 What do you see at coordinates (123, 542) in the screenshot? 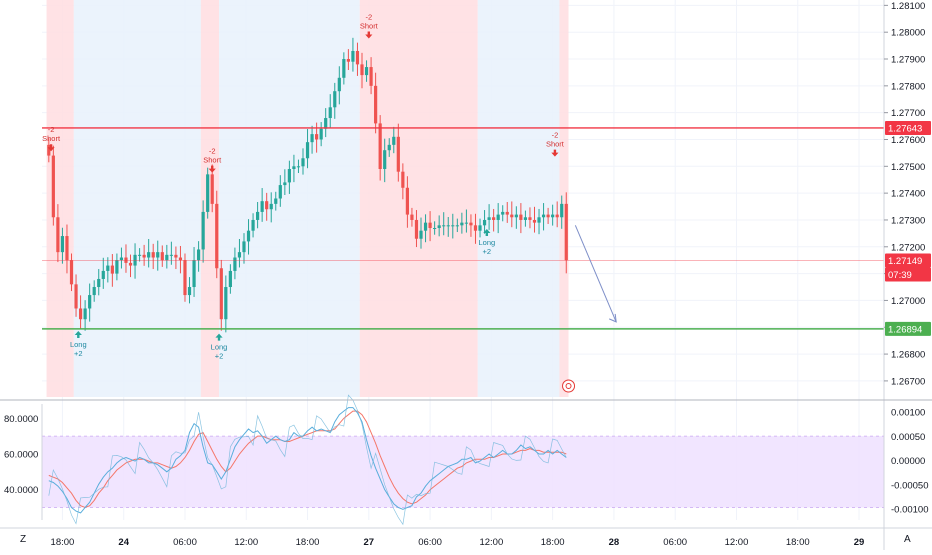
I see `time-tick-label: 24` at bounding box center [123, 542].